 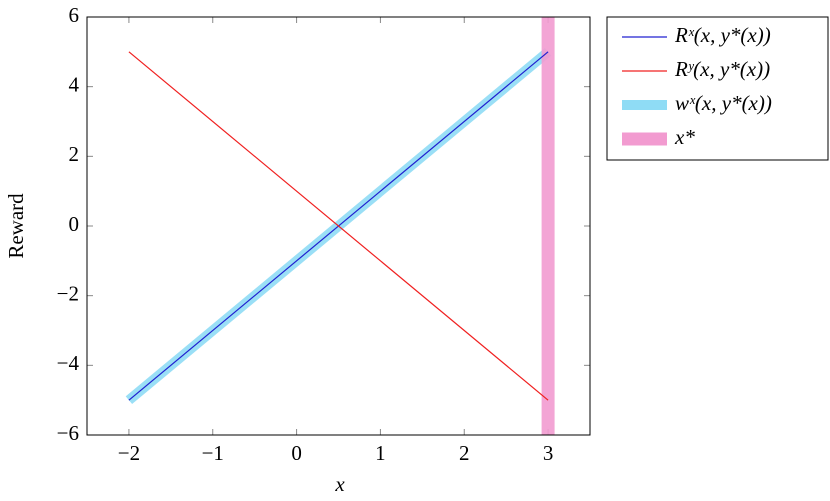 I want to click on y-tick-label: 4, so click(x=74, y=84).